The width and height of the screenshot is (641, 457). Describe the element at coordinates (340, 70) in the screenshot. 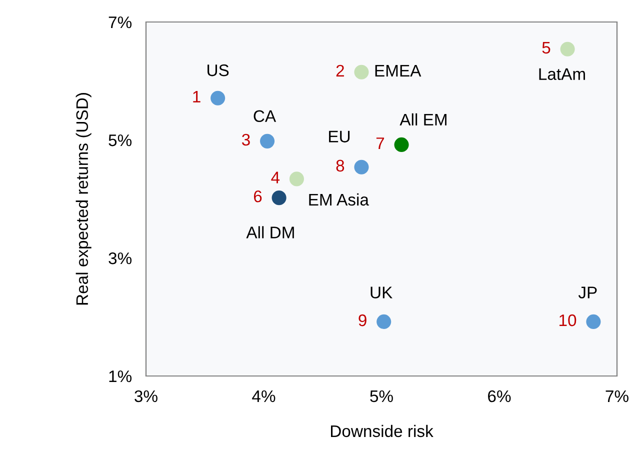

I see `annotation: 2` at that location.